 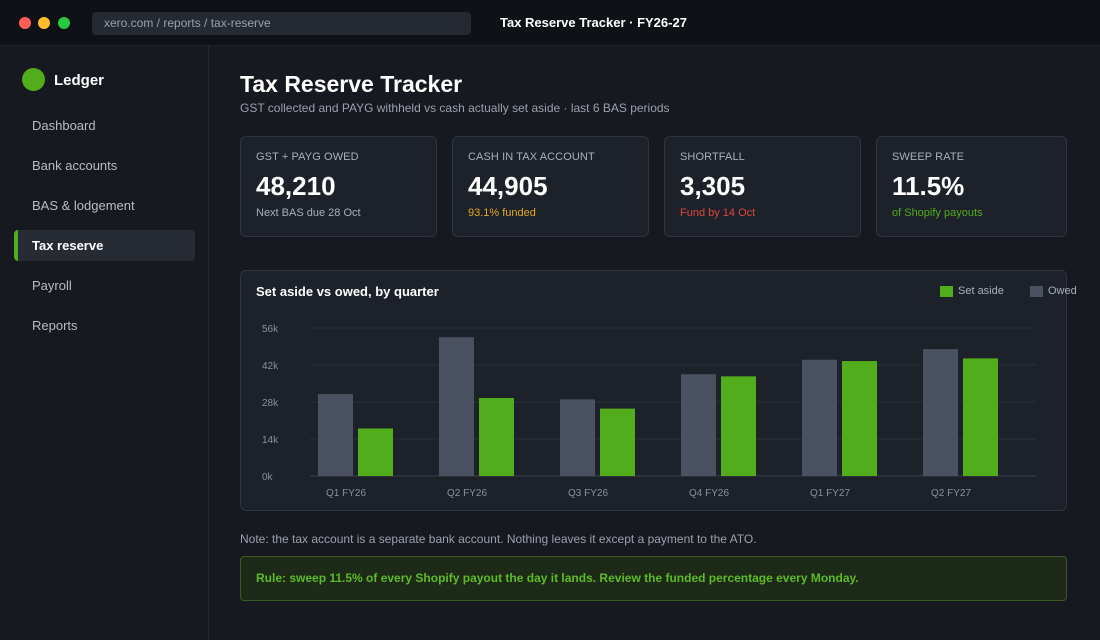 I want to click on kpi-card-sweep-rate: SWEEP RATE 11.5% of Shopify payouts, so click(x=971, y=186).